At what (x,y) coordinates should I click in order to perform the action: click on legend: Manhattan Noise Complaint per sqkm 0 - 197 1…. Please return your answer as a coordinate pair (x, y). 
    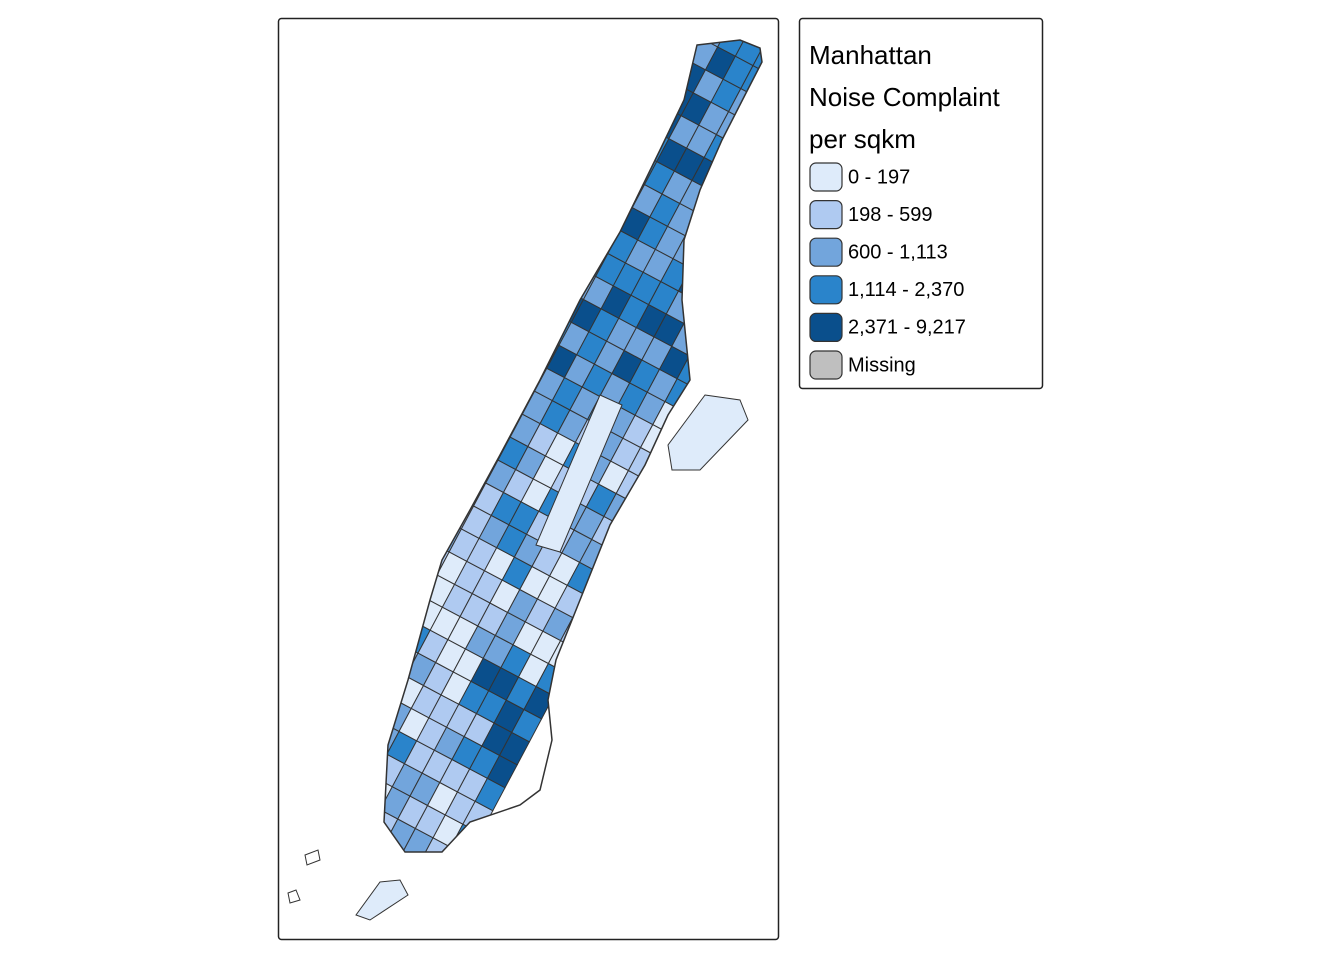
    Looking at the image, I should click on (905, 210).